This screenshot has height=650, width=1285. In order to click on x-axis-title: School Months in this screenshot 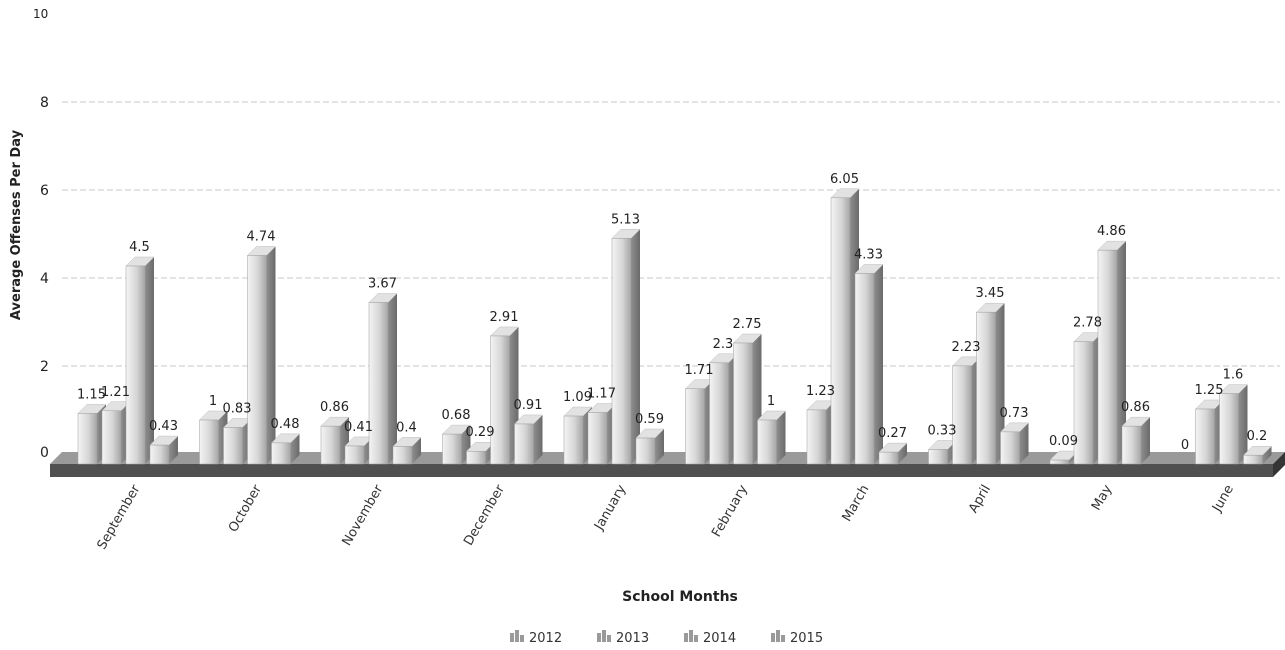, I will do `click(680, 597)`.